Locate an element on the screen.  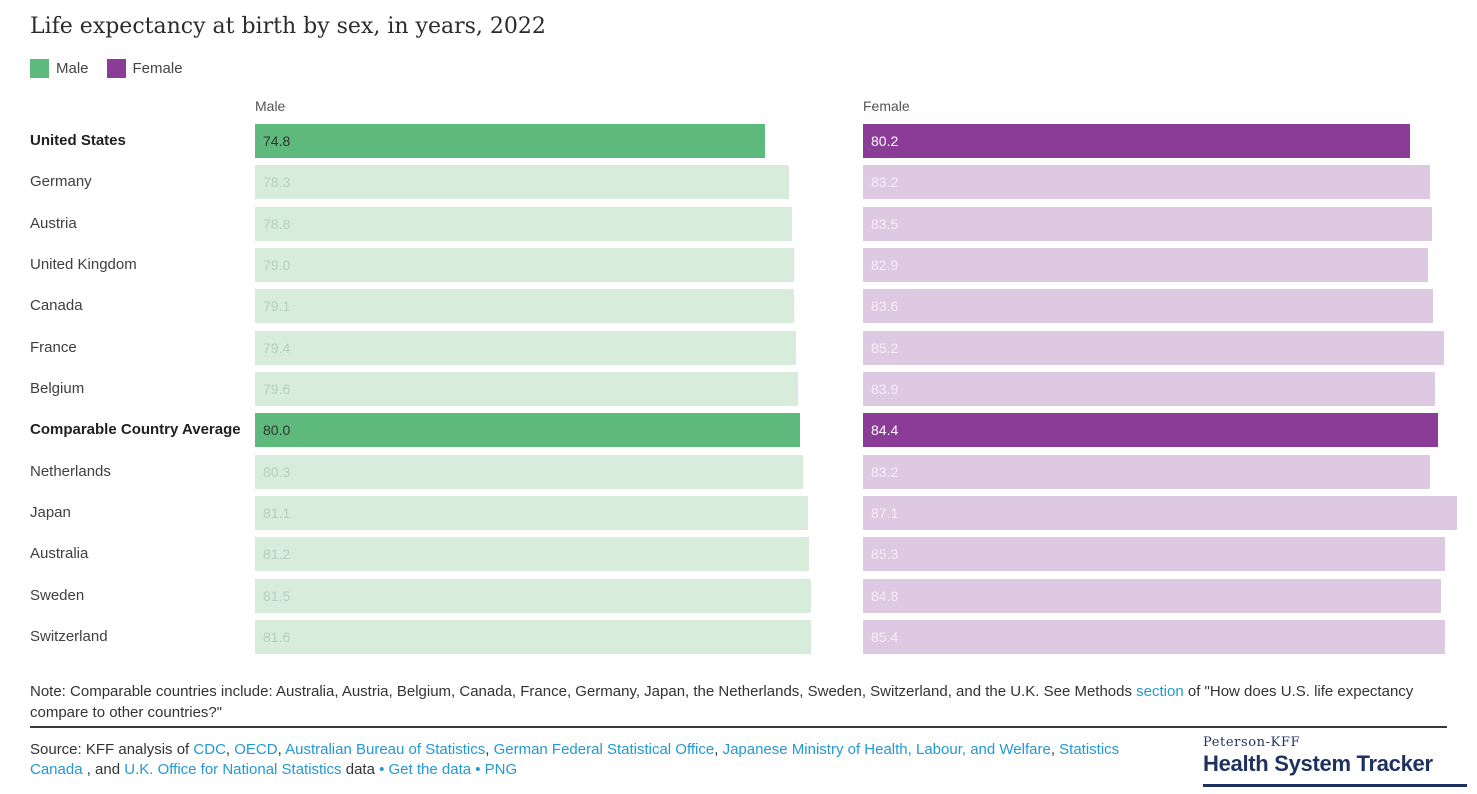
health-system-tracker-logo: Peterson-KFF Health System Tracker is located at coordinates (1335, 761).